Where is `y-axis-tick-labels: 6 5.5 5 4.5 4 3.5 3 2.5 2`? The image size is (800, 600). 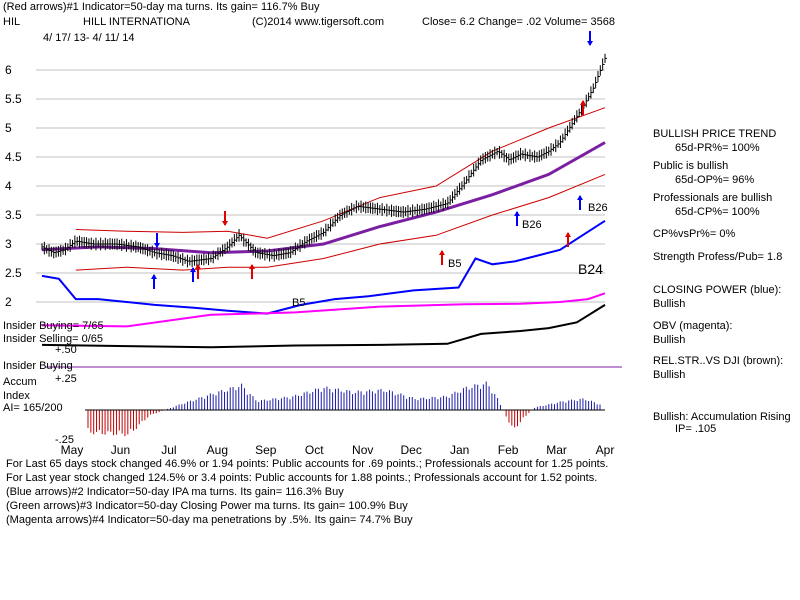 y-axis-tick-labels: 6 5.5 5 4.5 4 3.5 3 2.5 2 is located at coordinates (13, 186).